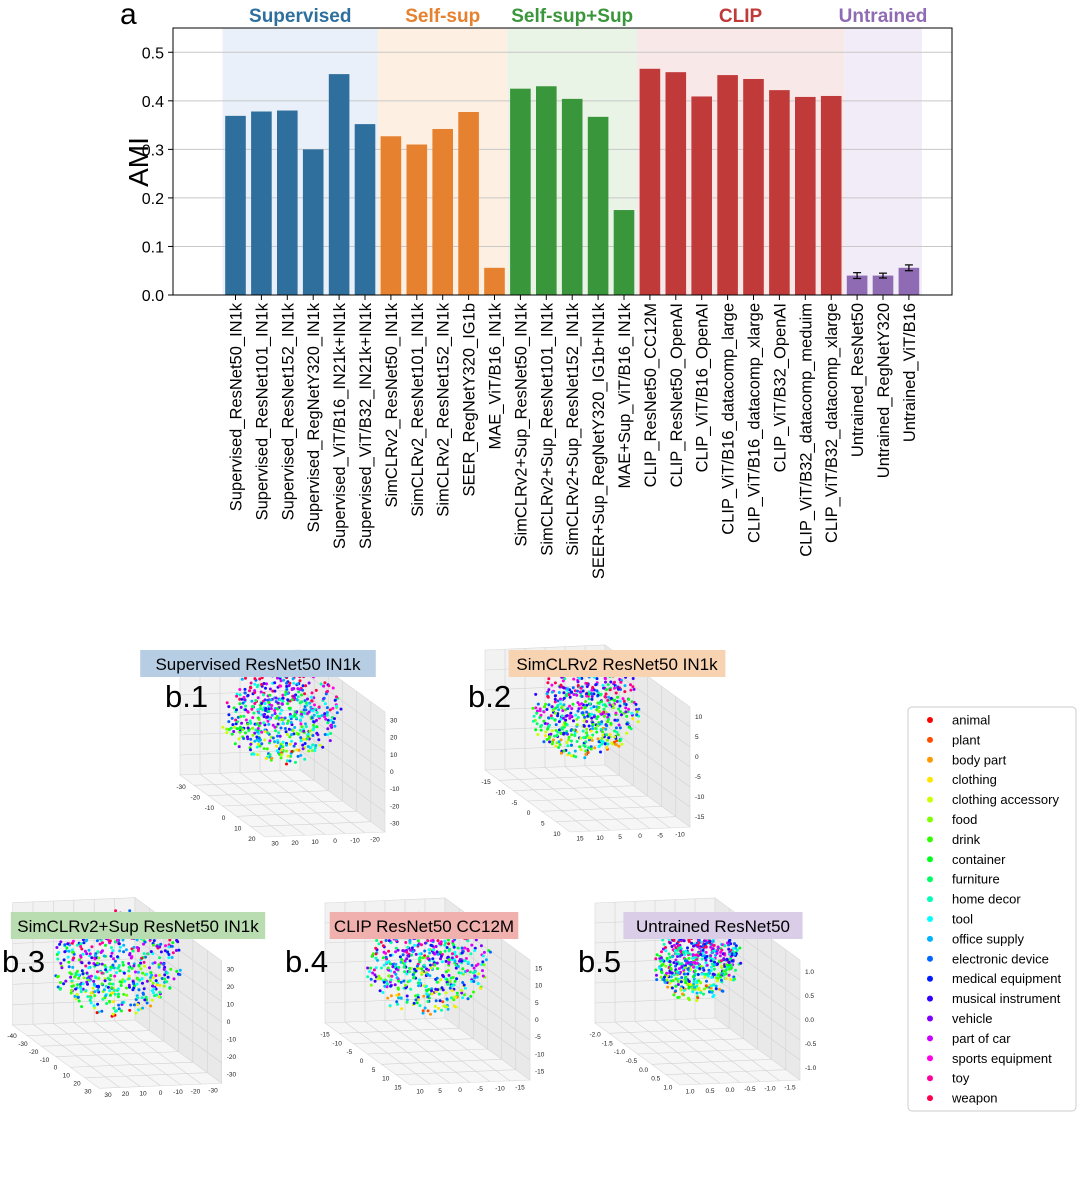 The image size is (1080, 1183). What do you see at coordinates (262, 411) in the screenshot?
I see `x-tick-label-1: Supervised_ResNet101_IN1k` at bounding box center [262, 411].